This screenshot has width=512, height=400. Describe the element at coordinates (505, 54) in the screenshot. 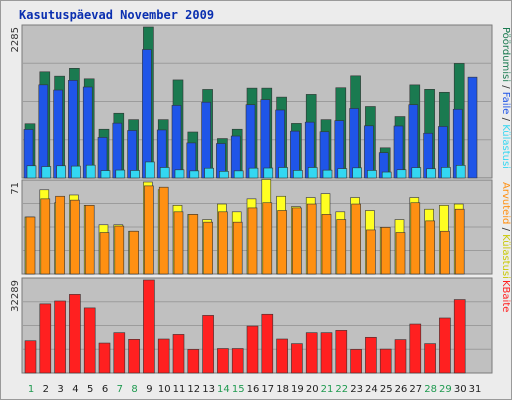

I see `legend-label: Pöördumisi` at that location.